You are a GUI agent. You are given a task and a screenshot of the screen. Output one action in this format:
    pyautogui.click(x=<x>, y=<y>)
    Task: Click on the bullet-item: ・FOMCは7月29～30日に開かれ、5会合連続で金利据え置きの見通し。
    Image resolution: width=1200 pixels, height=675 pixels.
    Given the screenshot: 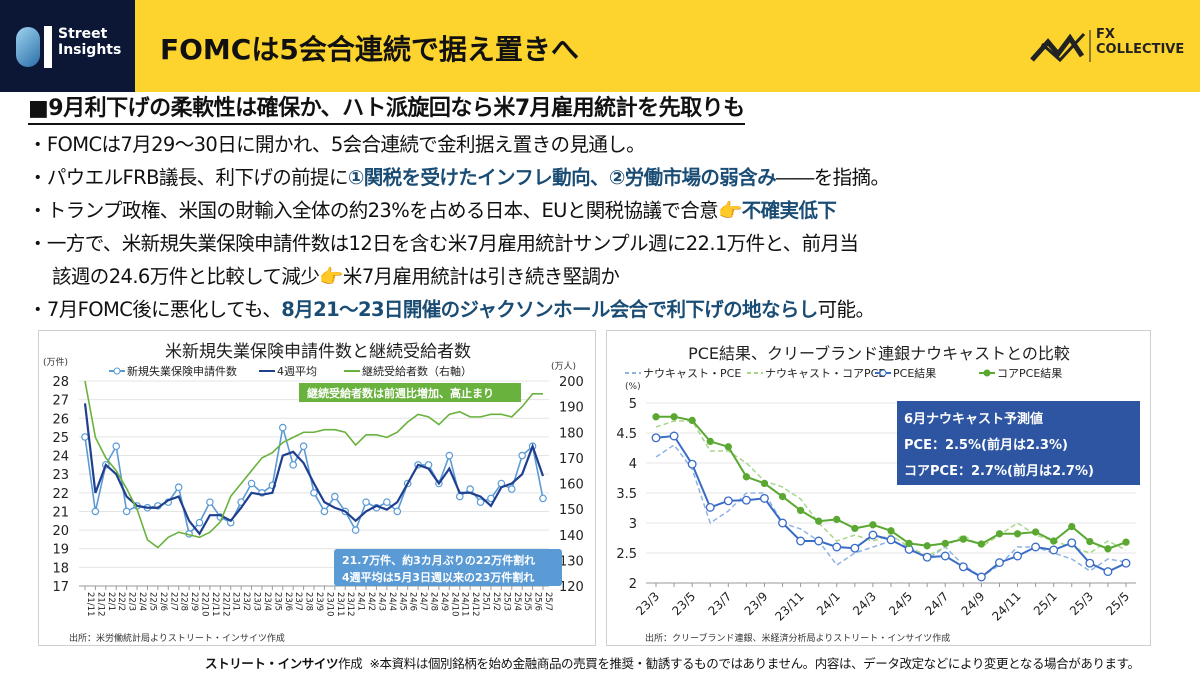 What is the action you would take?
    pyautogui.click(x=613, y=144)
    